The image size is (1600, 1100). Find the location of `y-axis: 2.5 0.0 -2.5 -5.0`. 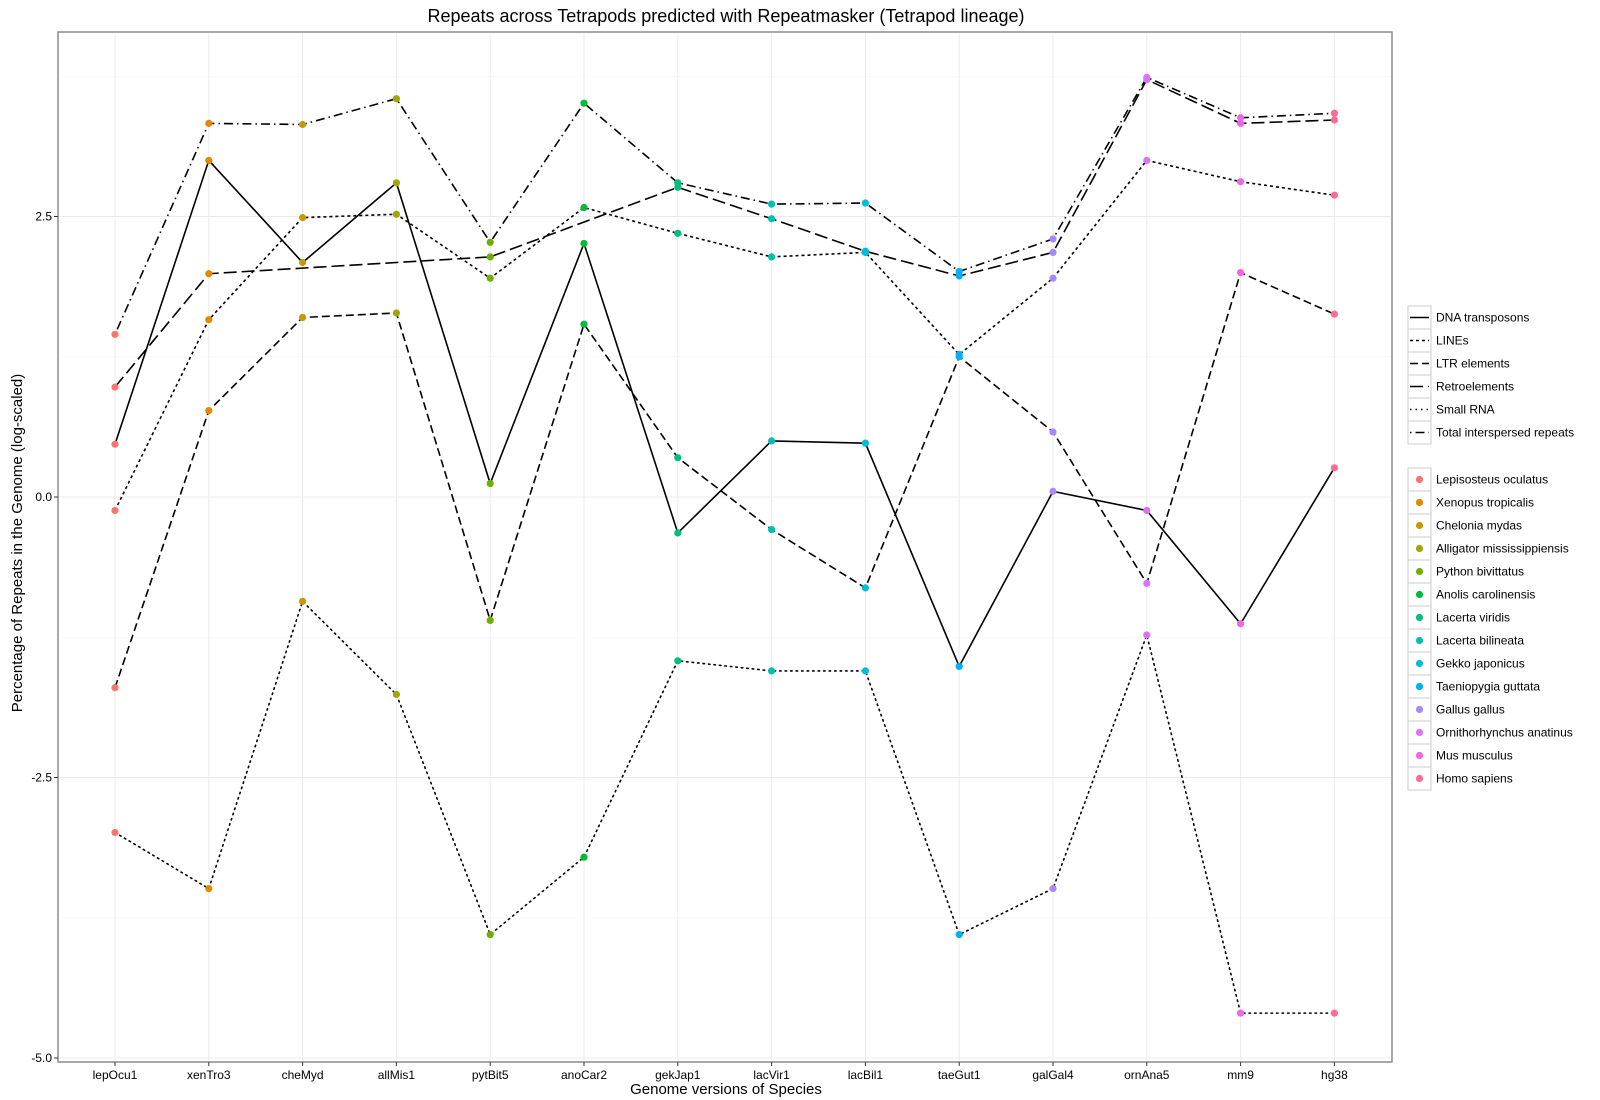

y-axis: 2.5 0.0 -2.5 -5.0 is located at coordinates (44, 637).